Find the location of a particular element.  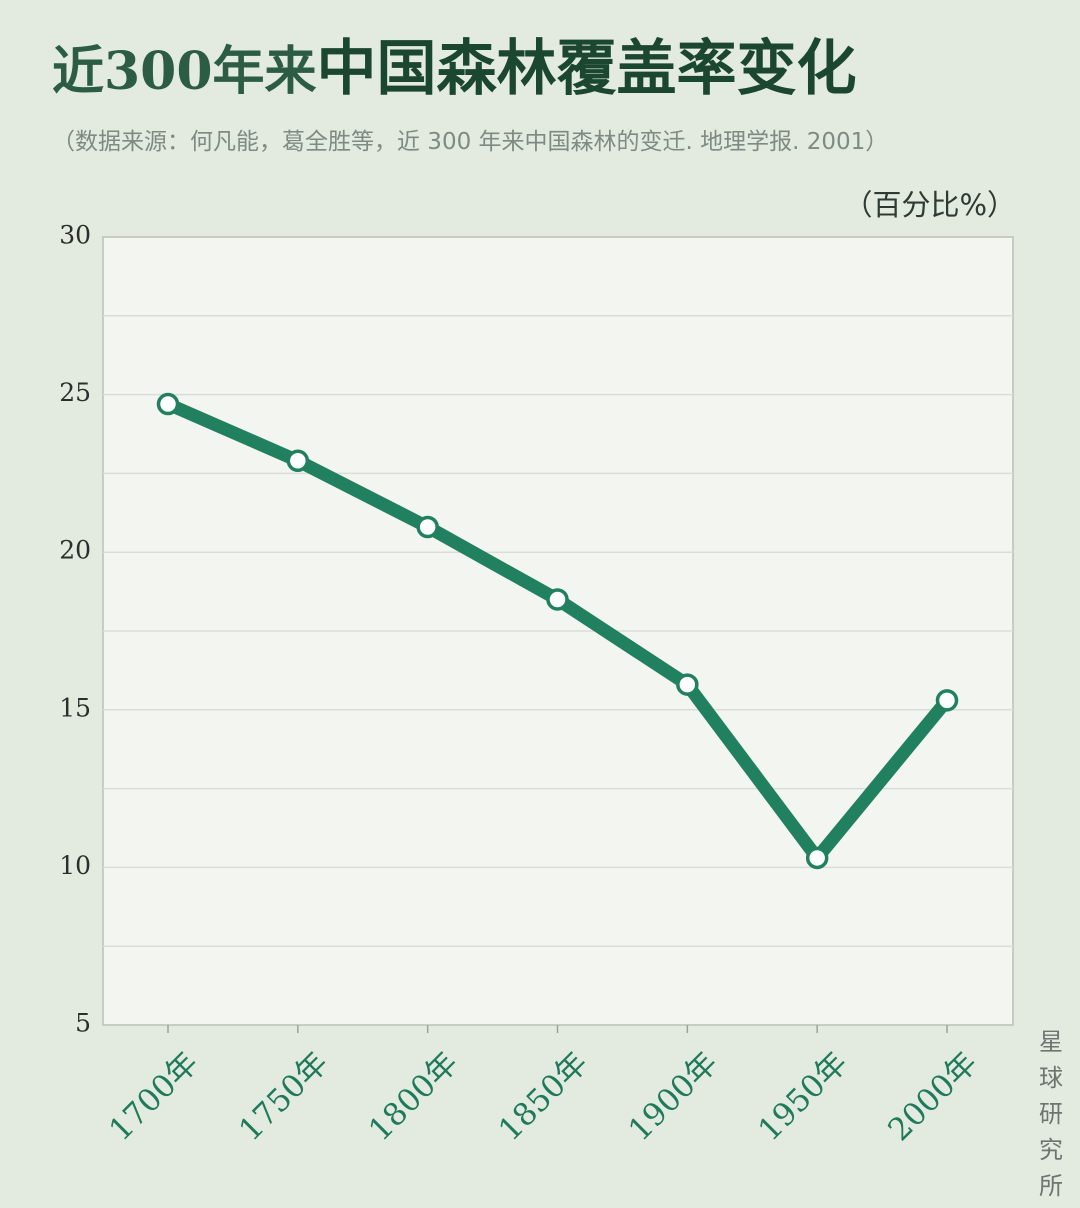

x-tick-label: 1700年 is located at coordinates (153, 1096).